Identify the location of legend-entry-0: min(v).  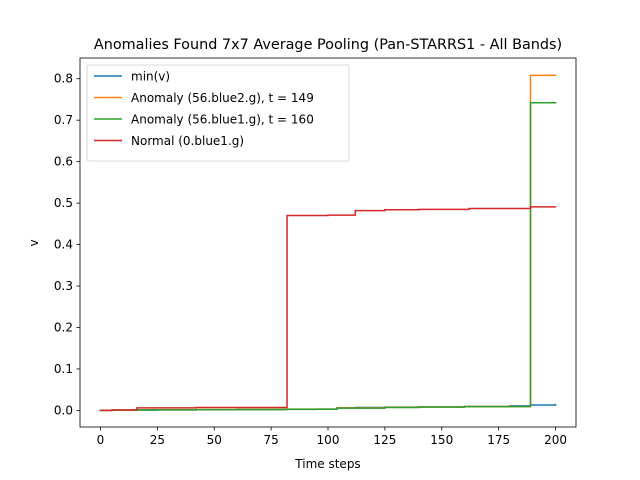
(150, 77).